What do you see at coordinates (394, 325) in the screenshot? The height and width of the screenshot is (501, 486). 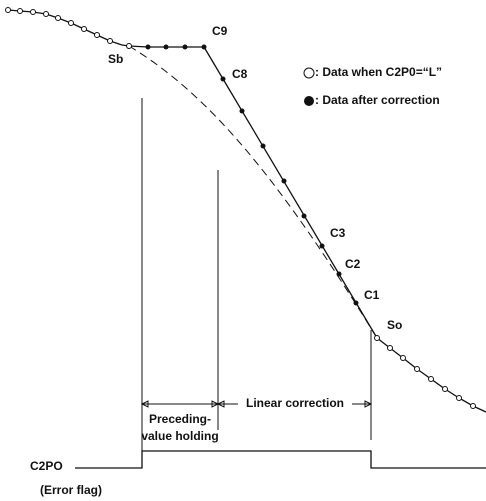 I see `label-so: So` at bounding box center [394, 325].